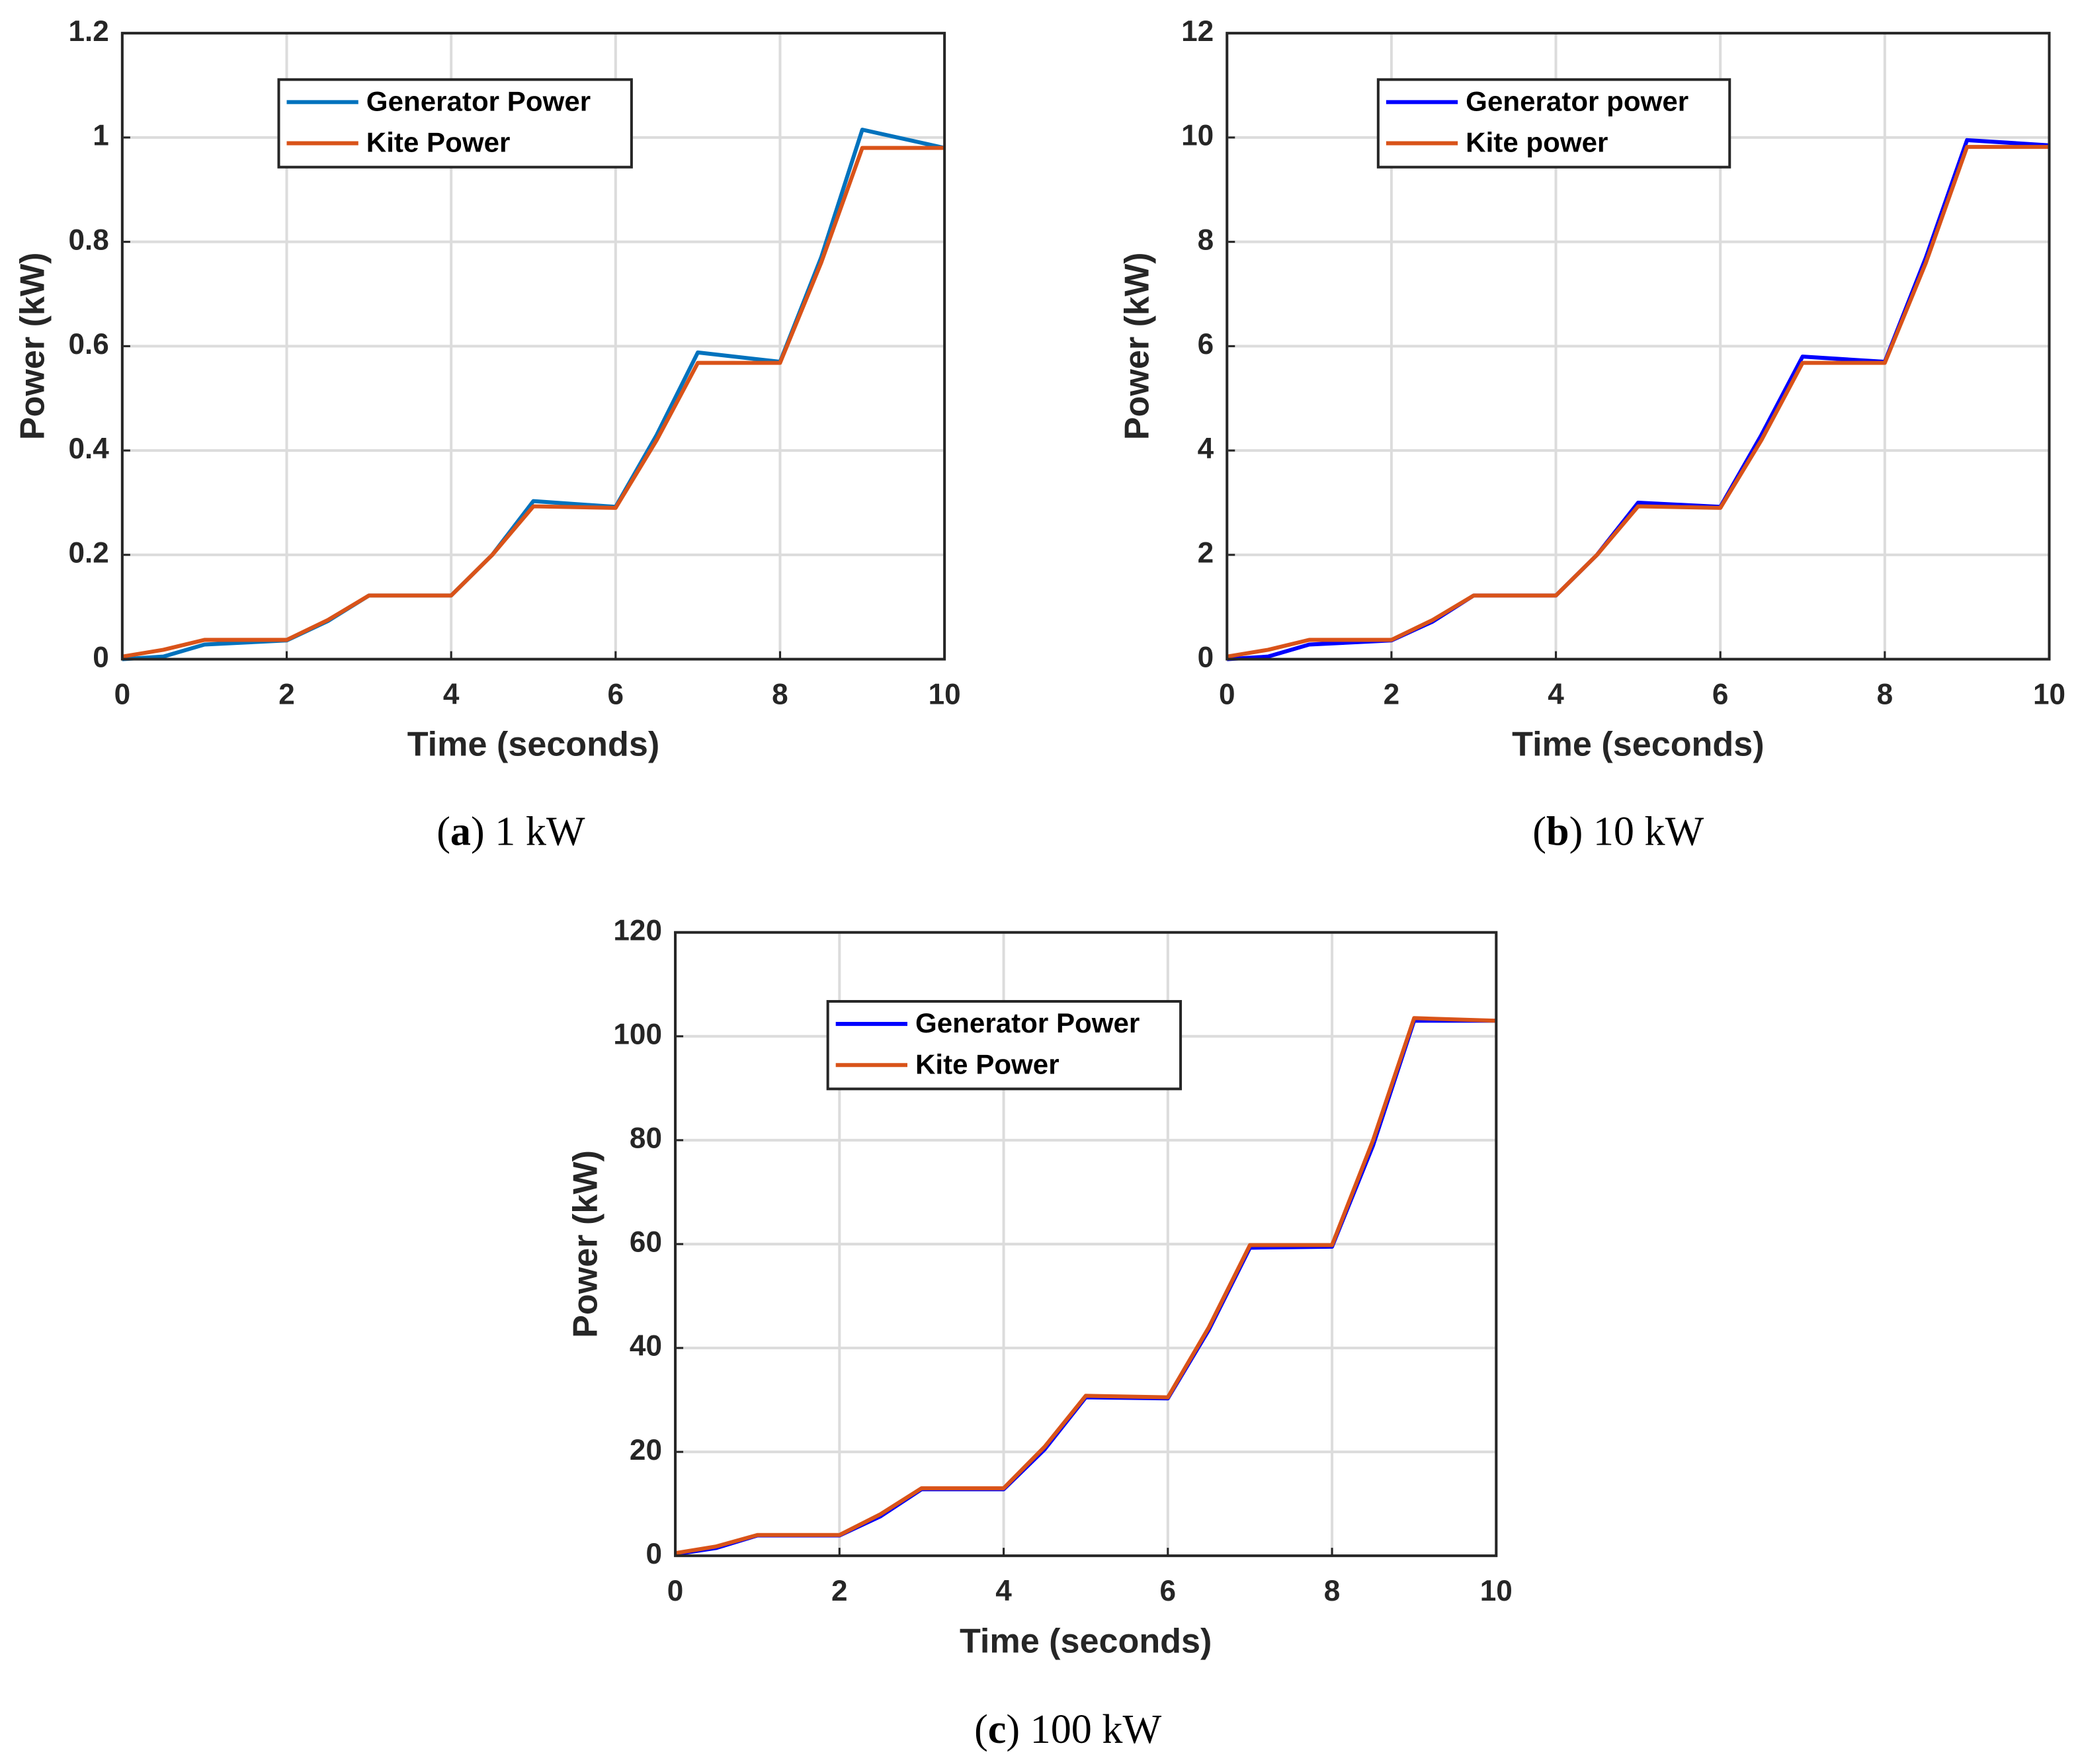  Describe the element at coordinates (1557, 832) in the screenshot. I see `caption-part: b` at that location.